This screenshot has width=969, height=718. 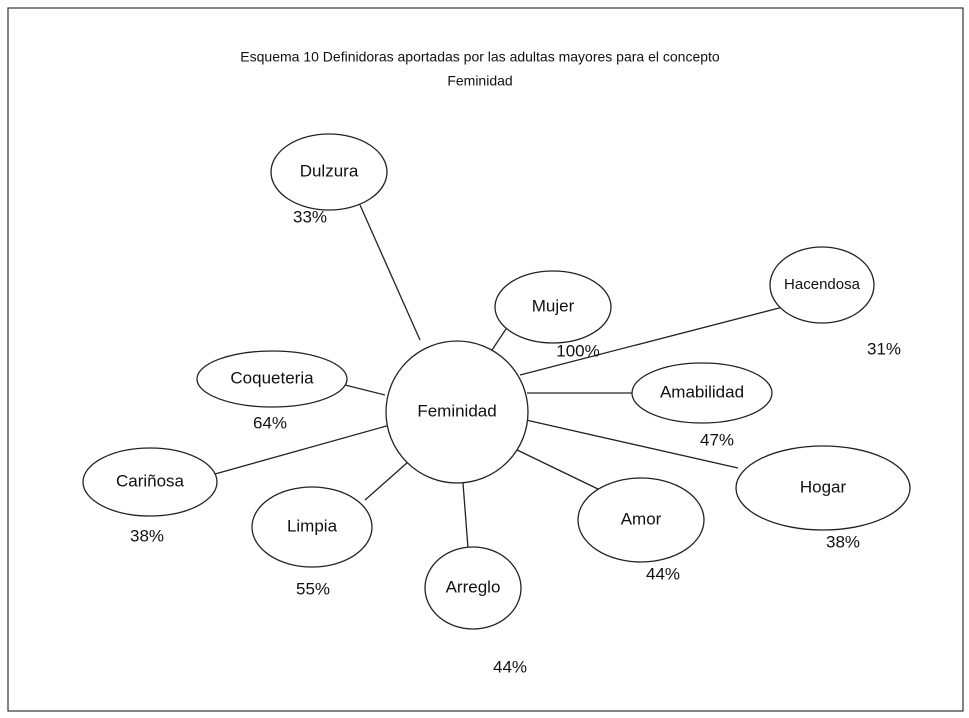 What do you see at coordinates (884, 348) in the screenshot?
I see `node-percent: 31%` at bounding box center [884, 348].